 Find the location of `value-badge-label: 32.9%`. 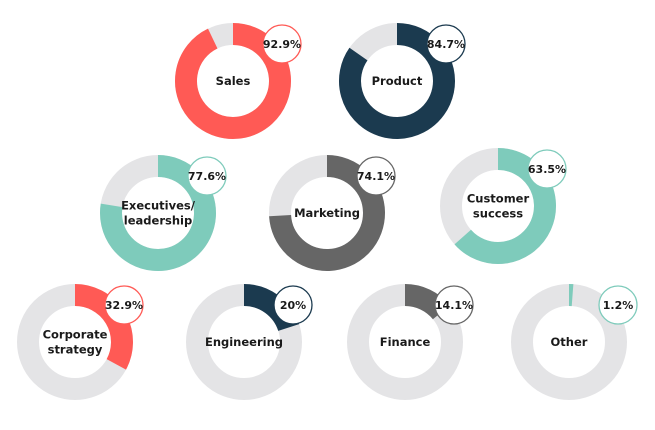

value-badge-label: 32.9% is located at coordinates (124, 305).